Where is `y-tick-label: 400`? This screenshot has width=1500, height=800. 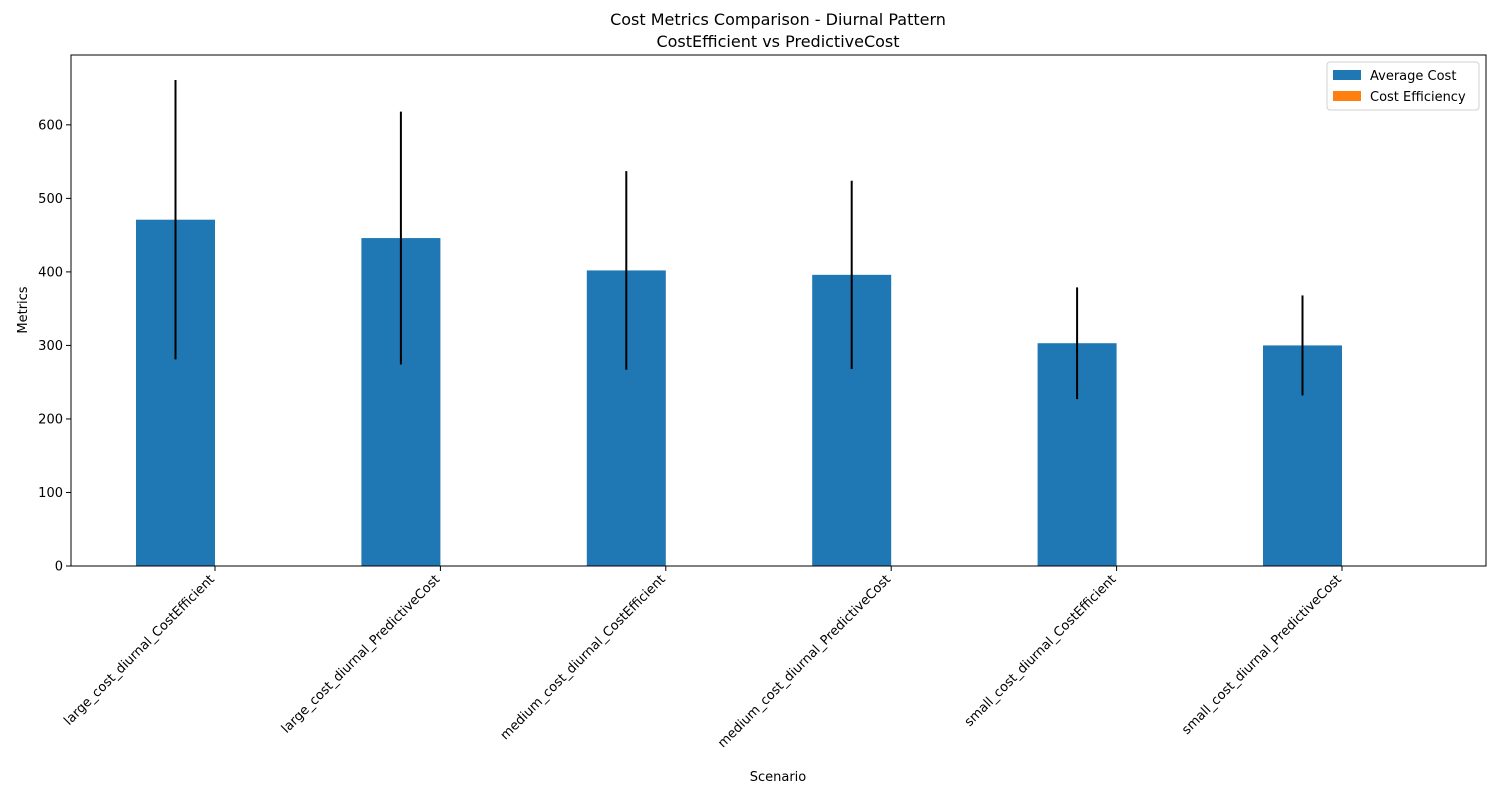
y-tick-label: 400 is located at coordinates (50, 272).